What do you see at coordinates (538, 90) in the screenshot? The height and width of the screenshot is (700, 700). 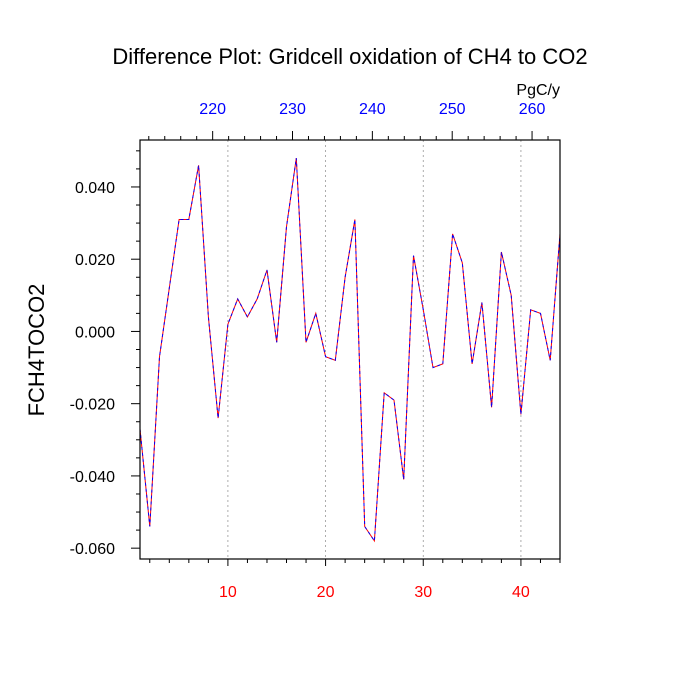 I see `units-label: PgC/y` at bounding box center [538, 90].